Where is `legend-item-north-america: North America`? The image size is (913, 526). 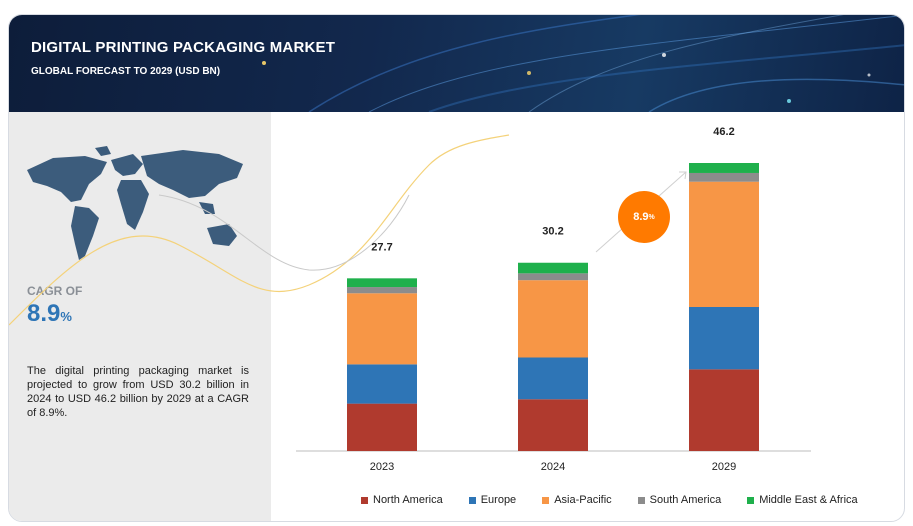
legend-item-north-america: North America is located at coordinates (402, 500).